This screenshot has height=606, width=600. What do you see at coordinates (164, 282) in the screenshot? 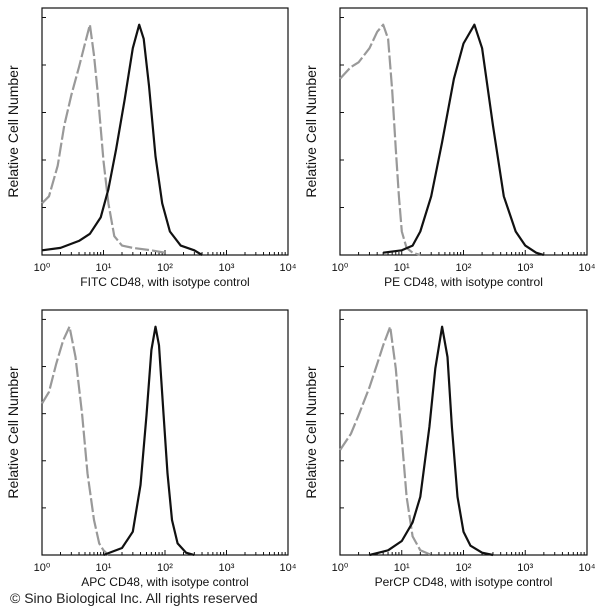
I see `x-axis-label: FITC CD48, with isotype control` at bounding box center [164, 282].